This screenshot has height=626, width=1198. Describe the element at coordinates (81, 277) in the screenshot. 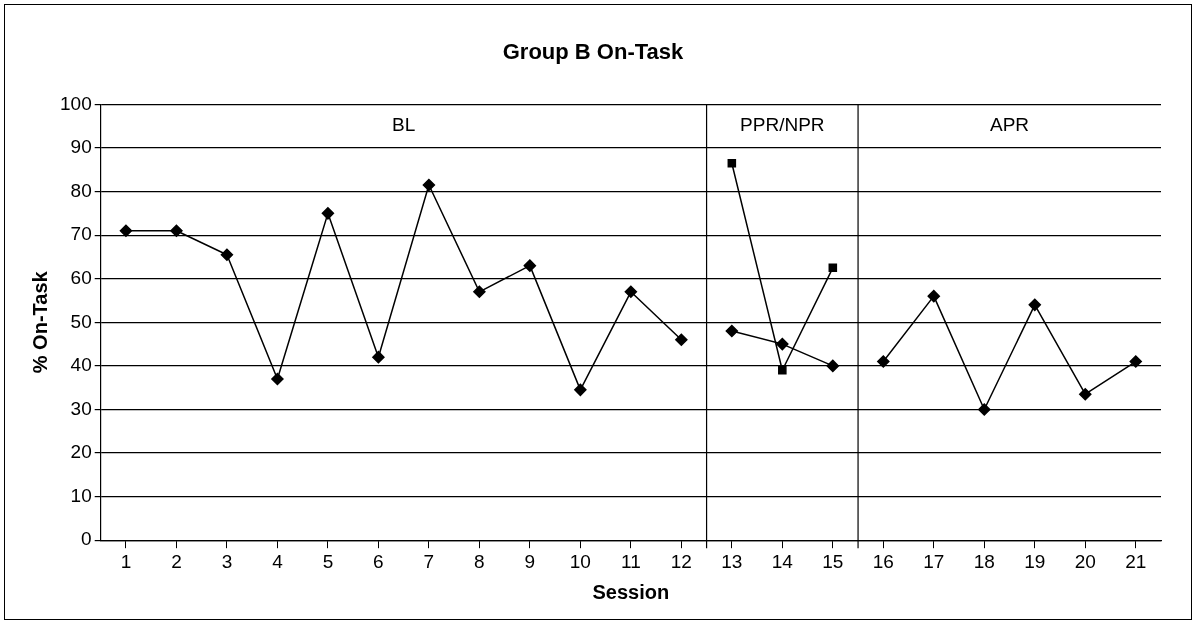

I see `y-tick-label: 60` at that location.